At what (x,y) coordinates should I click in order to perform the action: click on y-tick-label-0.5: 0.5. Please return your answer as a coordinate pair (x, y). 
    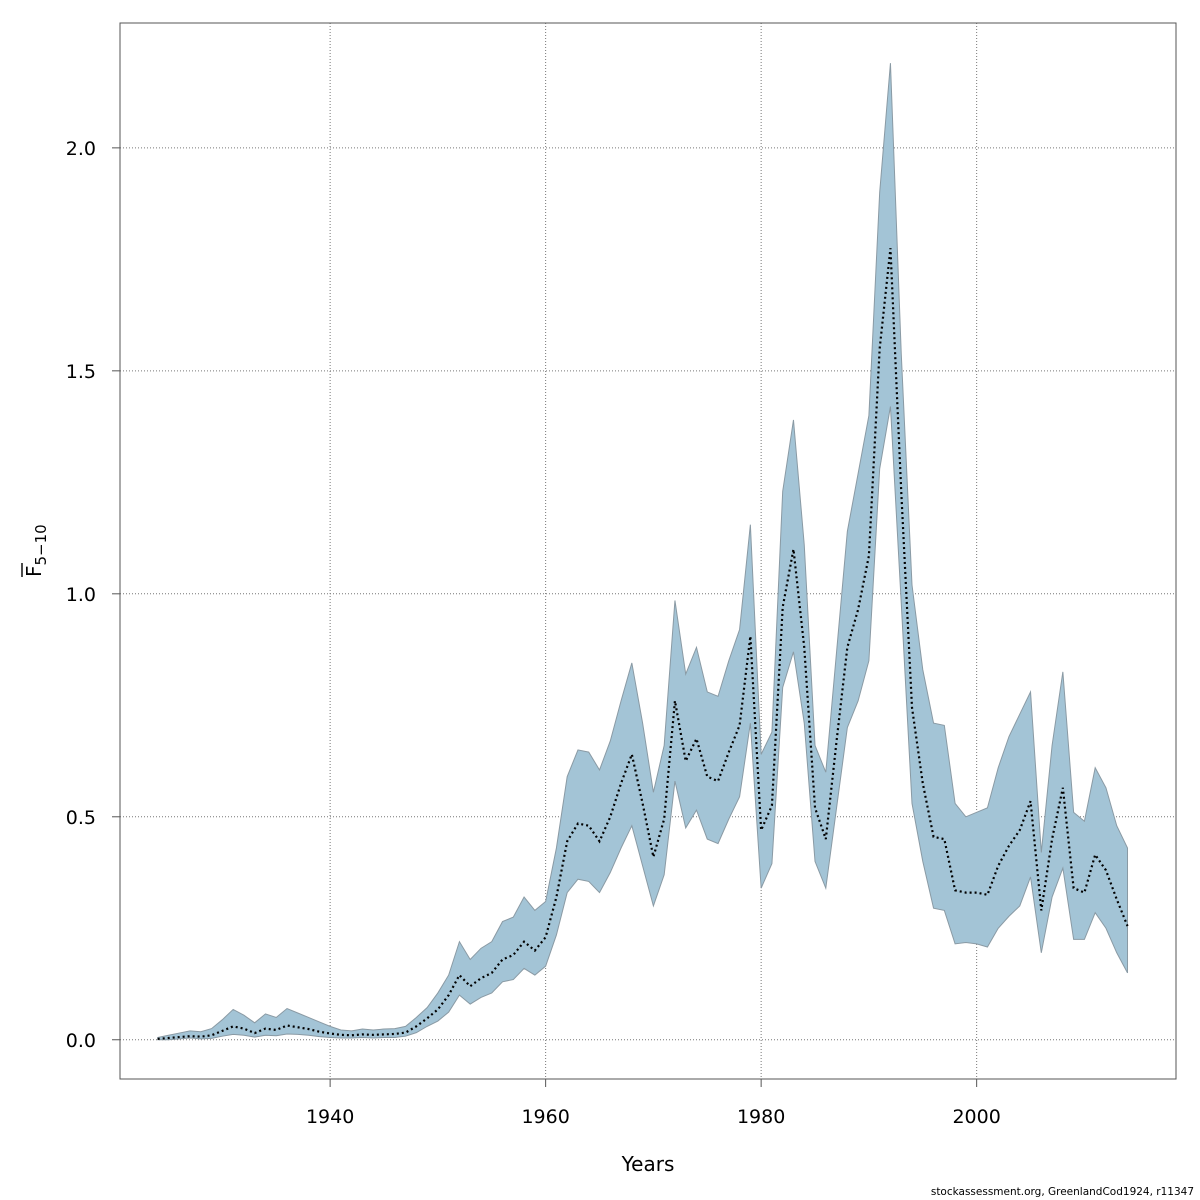
    Looking at the image, I should click on (81, 818).